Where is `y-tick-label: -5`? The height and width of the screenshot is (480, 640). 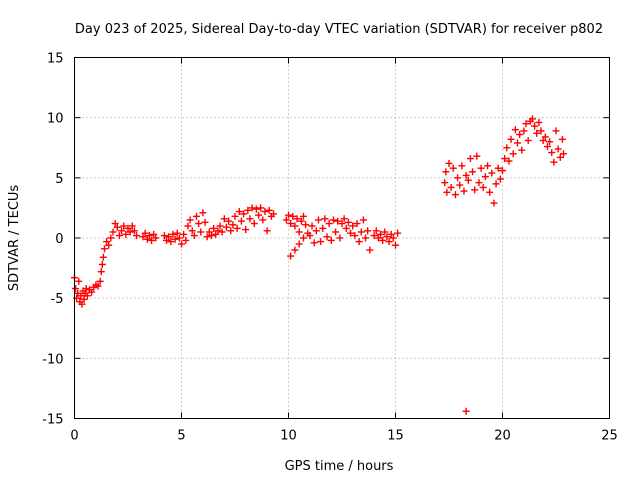
y-tick-label: -5 is located at coordinates (57, 299).